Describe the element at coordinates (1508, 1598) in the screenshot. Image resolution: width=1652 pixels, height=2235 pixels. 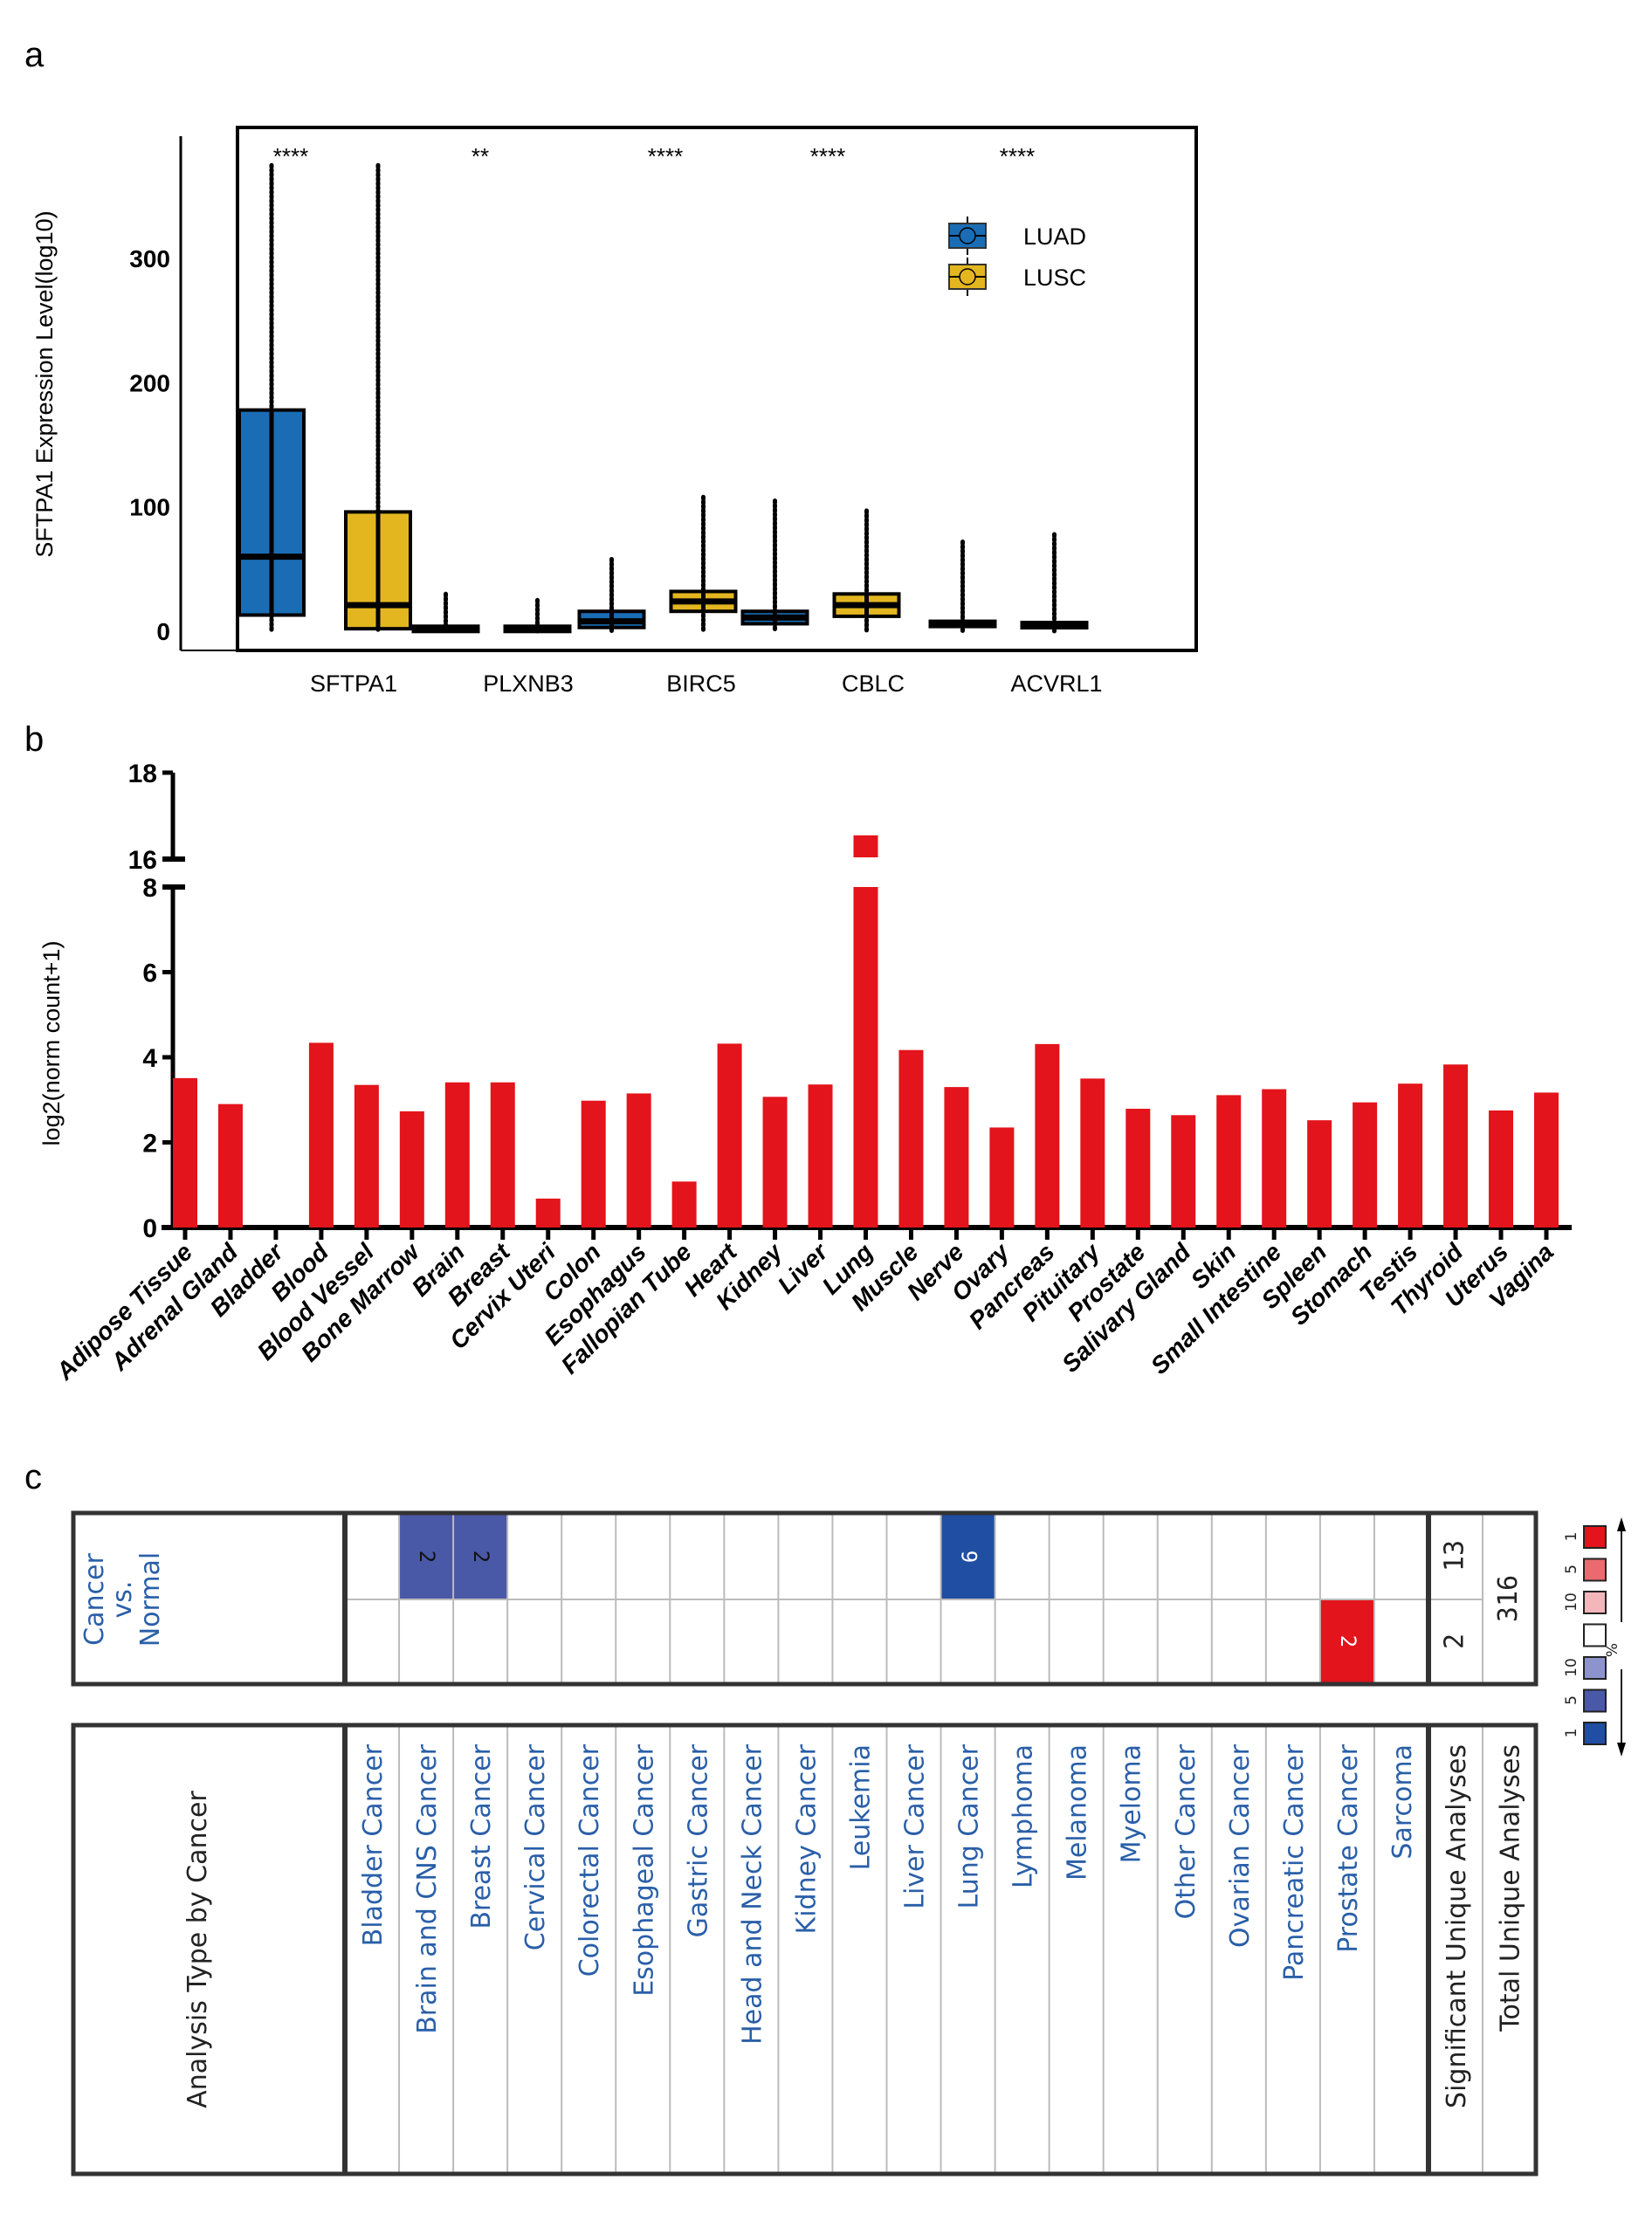
I see `total-unique-count: 316` at that location.